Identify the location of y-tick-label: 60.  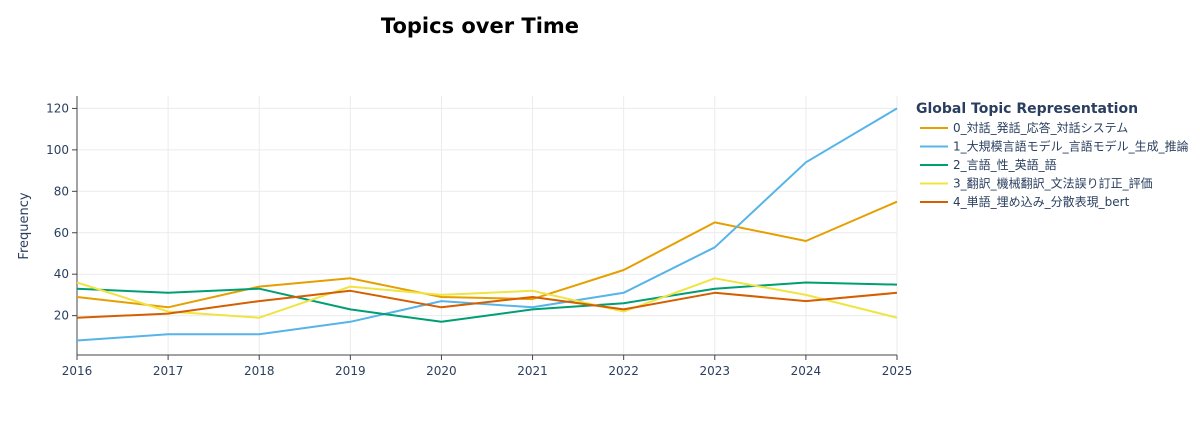
(61, 233).